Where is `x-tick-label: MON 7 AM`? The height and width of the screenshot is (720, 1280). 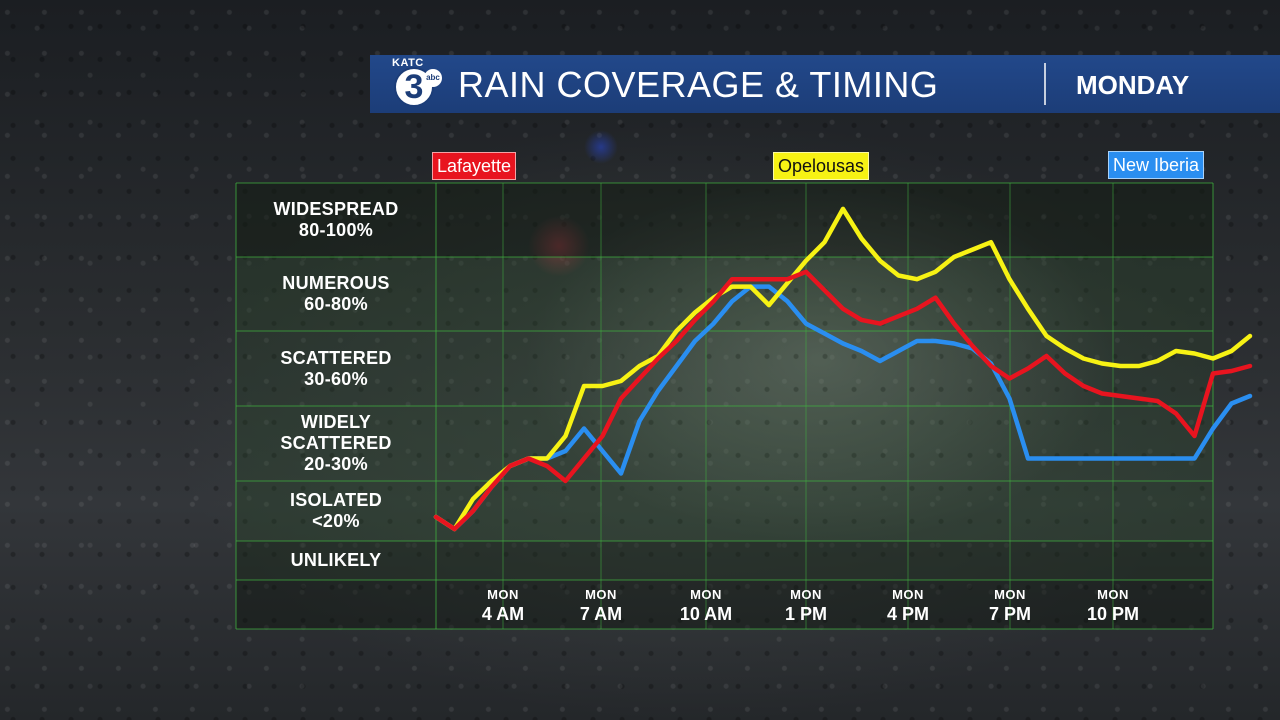
x-tick-label: MON 7 AM is located at coordinates (601, 606).